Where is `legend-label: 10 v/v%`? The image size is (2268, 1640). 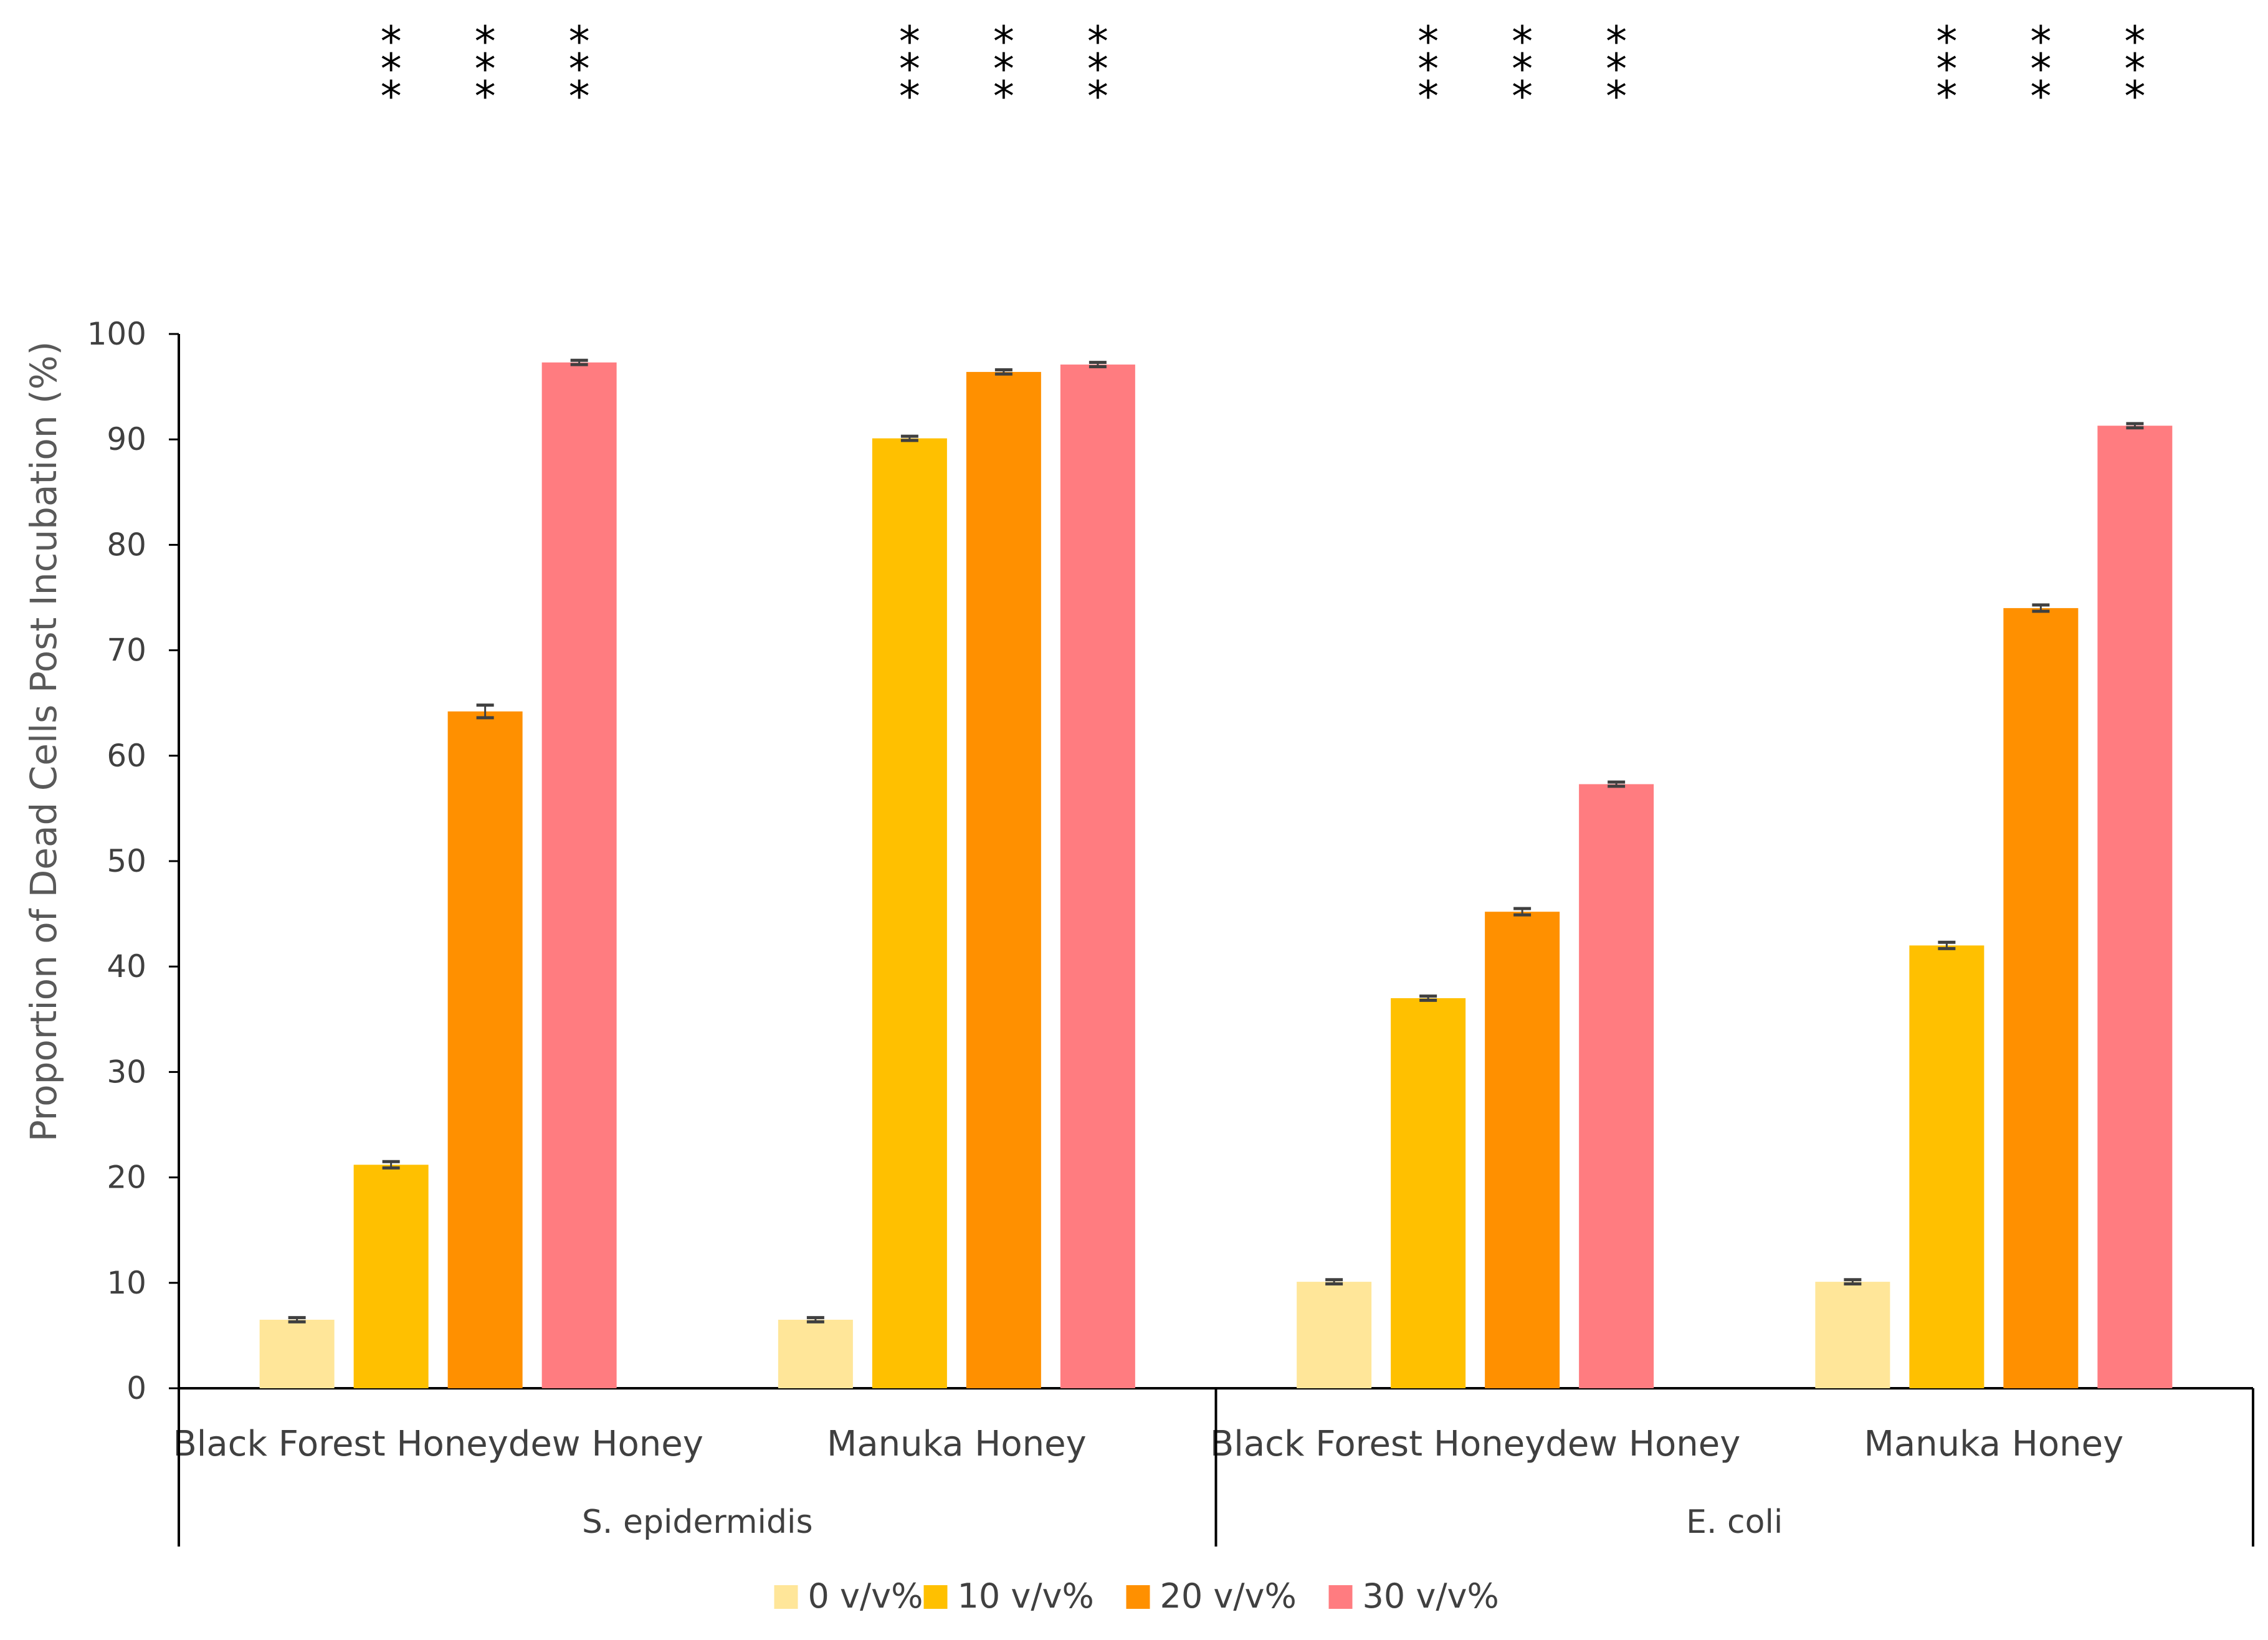
legend-label: 10 v/v% is located at coordinates (1026, 1596).